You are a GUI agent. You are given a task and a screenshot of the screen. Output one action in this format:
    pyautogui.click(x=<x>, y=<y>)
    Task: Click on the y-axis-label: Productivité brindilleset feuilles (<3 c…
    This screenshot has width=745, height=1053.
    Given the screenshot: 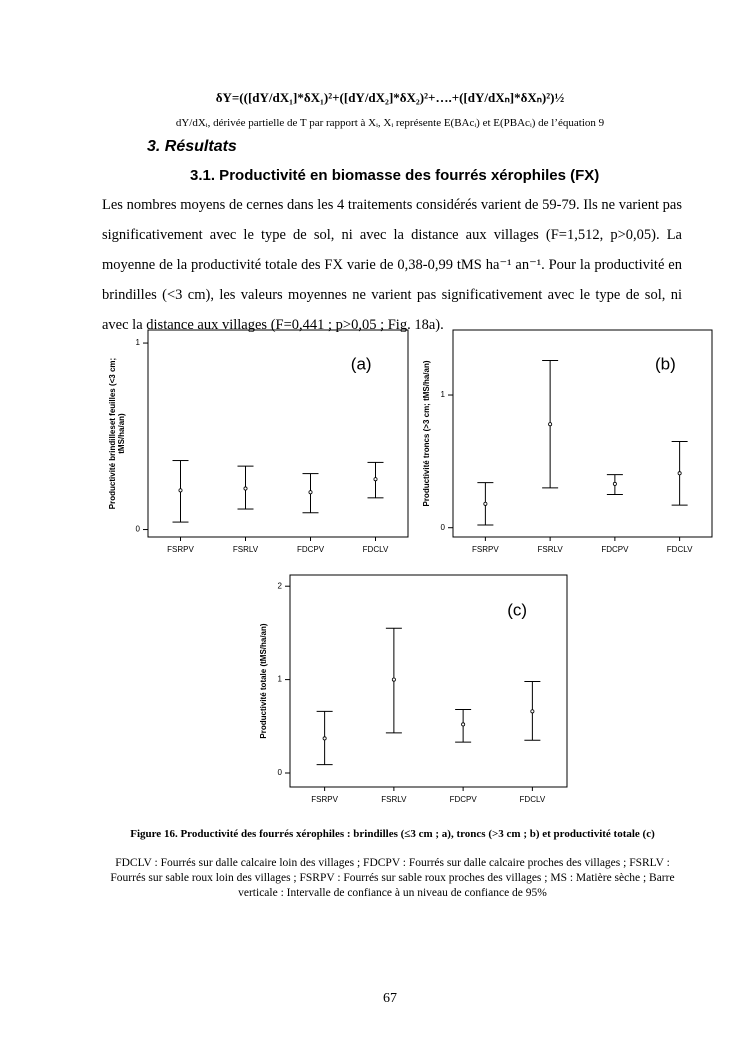 What is the action you would take?
    pyautogui.click(x=112, y=433)
    